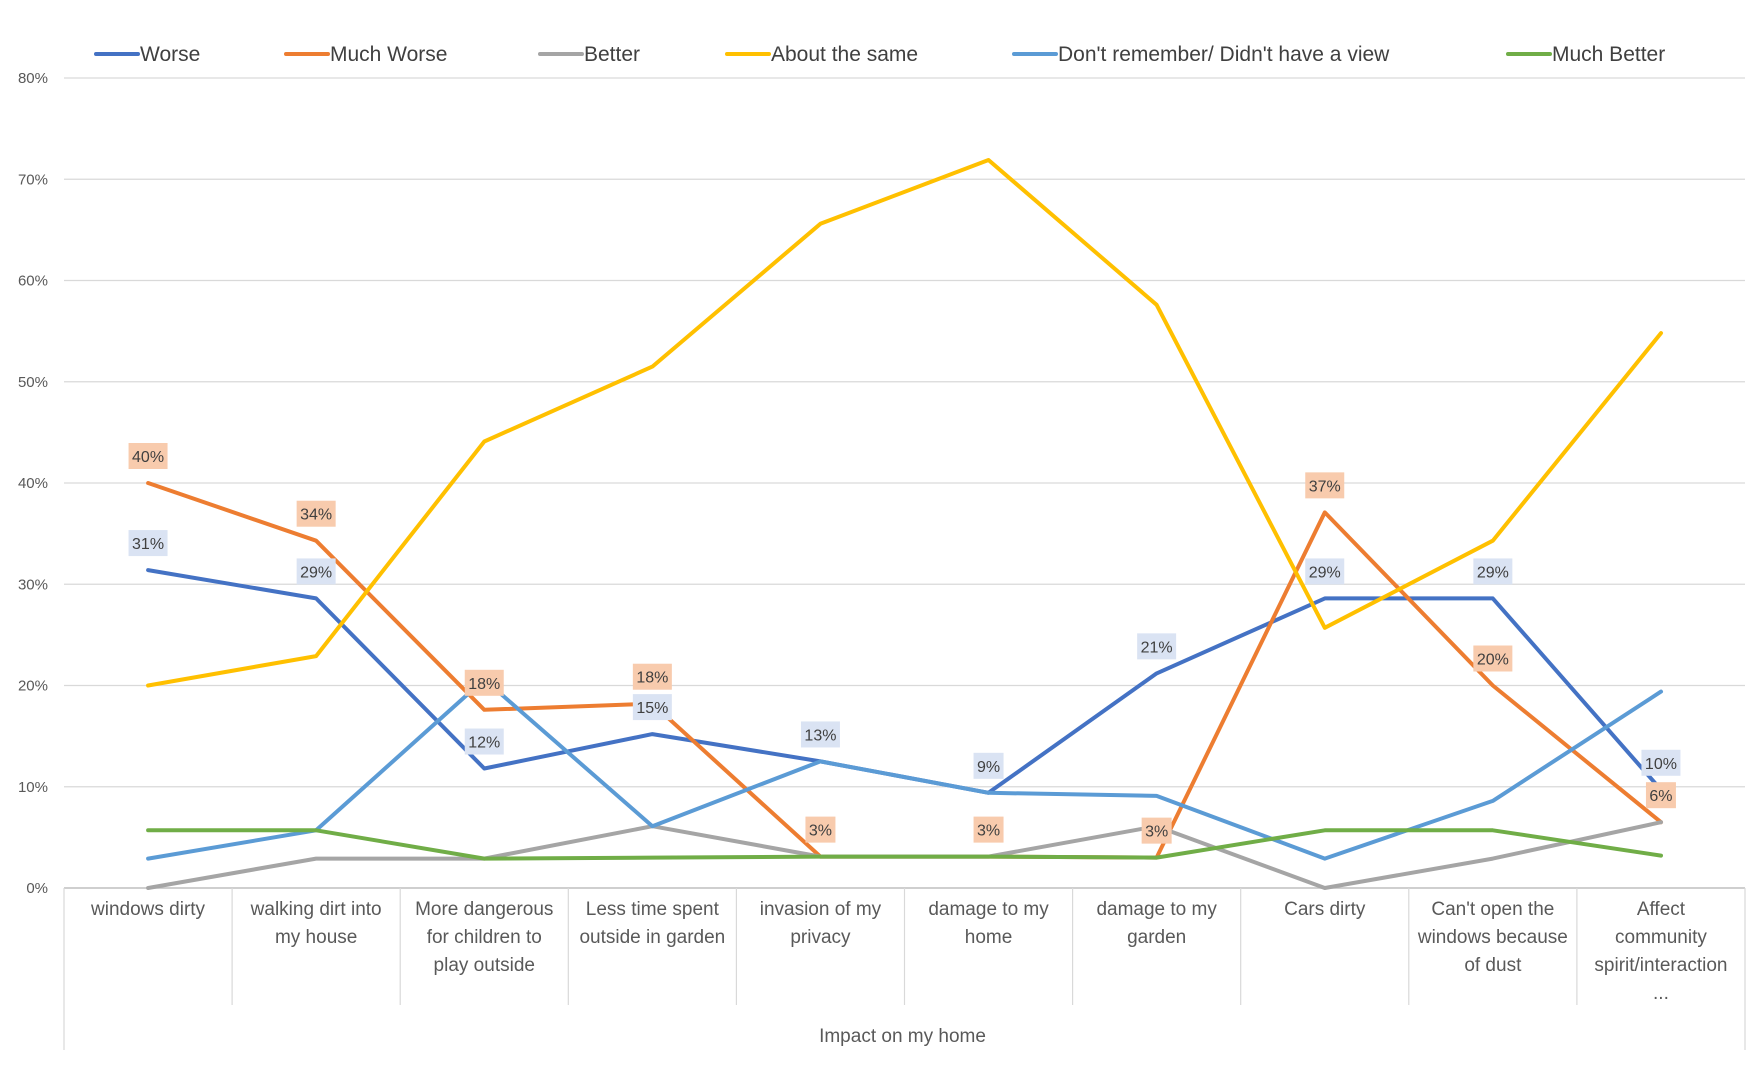 The image size is (1756, 1072). I want to click on x-tick-label: damage to my home, so click(988, 923).